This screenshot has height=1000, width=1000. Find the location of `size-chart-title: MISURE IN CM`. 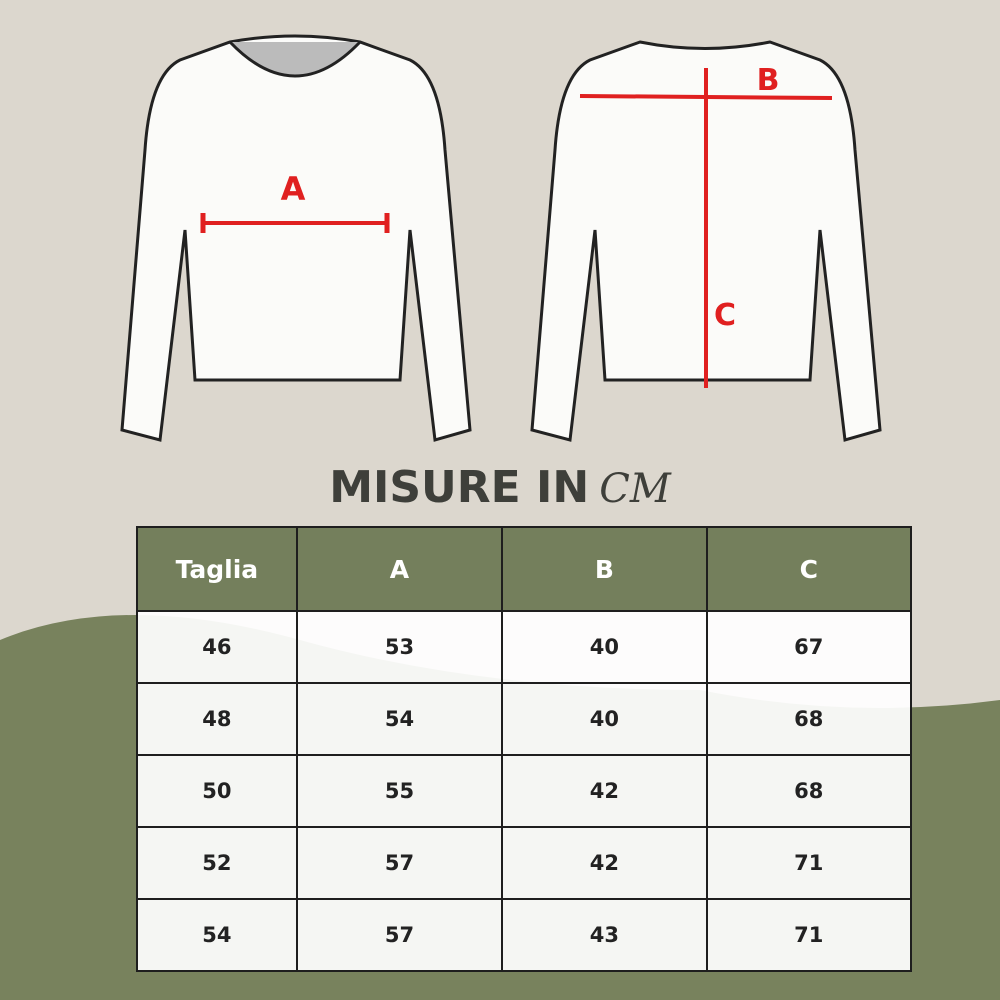

size-chart-title: MISURE IN CM is located at coordinates (500, 487).